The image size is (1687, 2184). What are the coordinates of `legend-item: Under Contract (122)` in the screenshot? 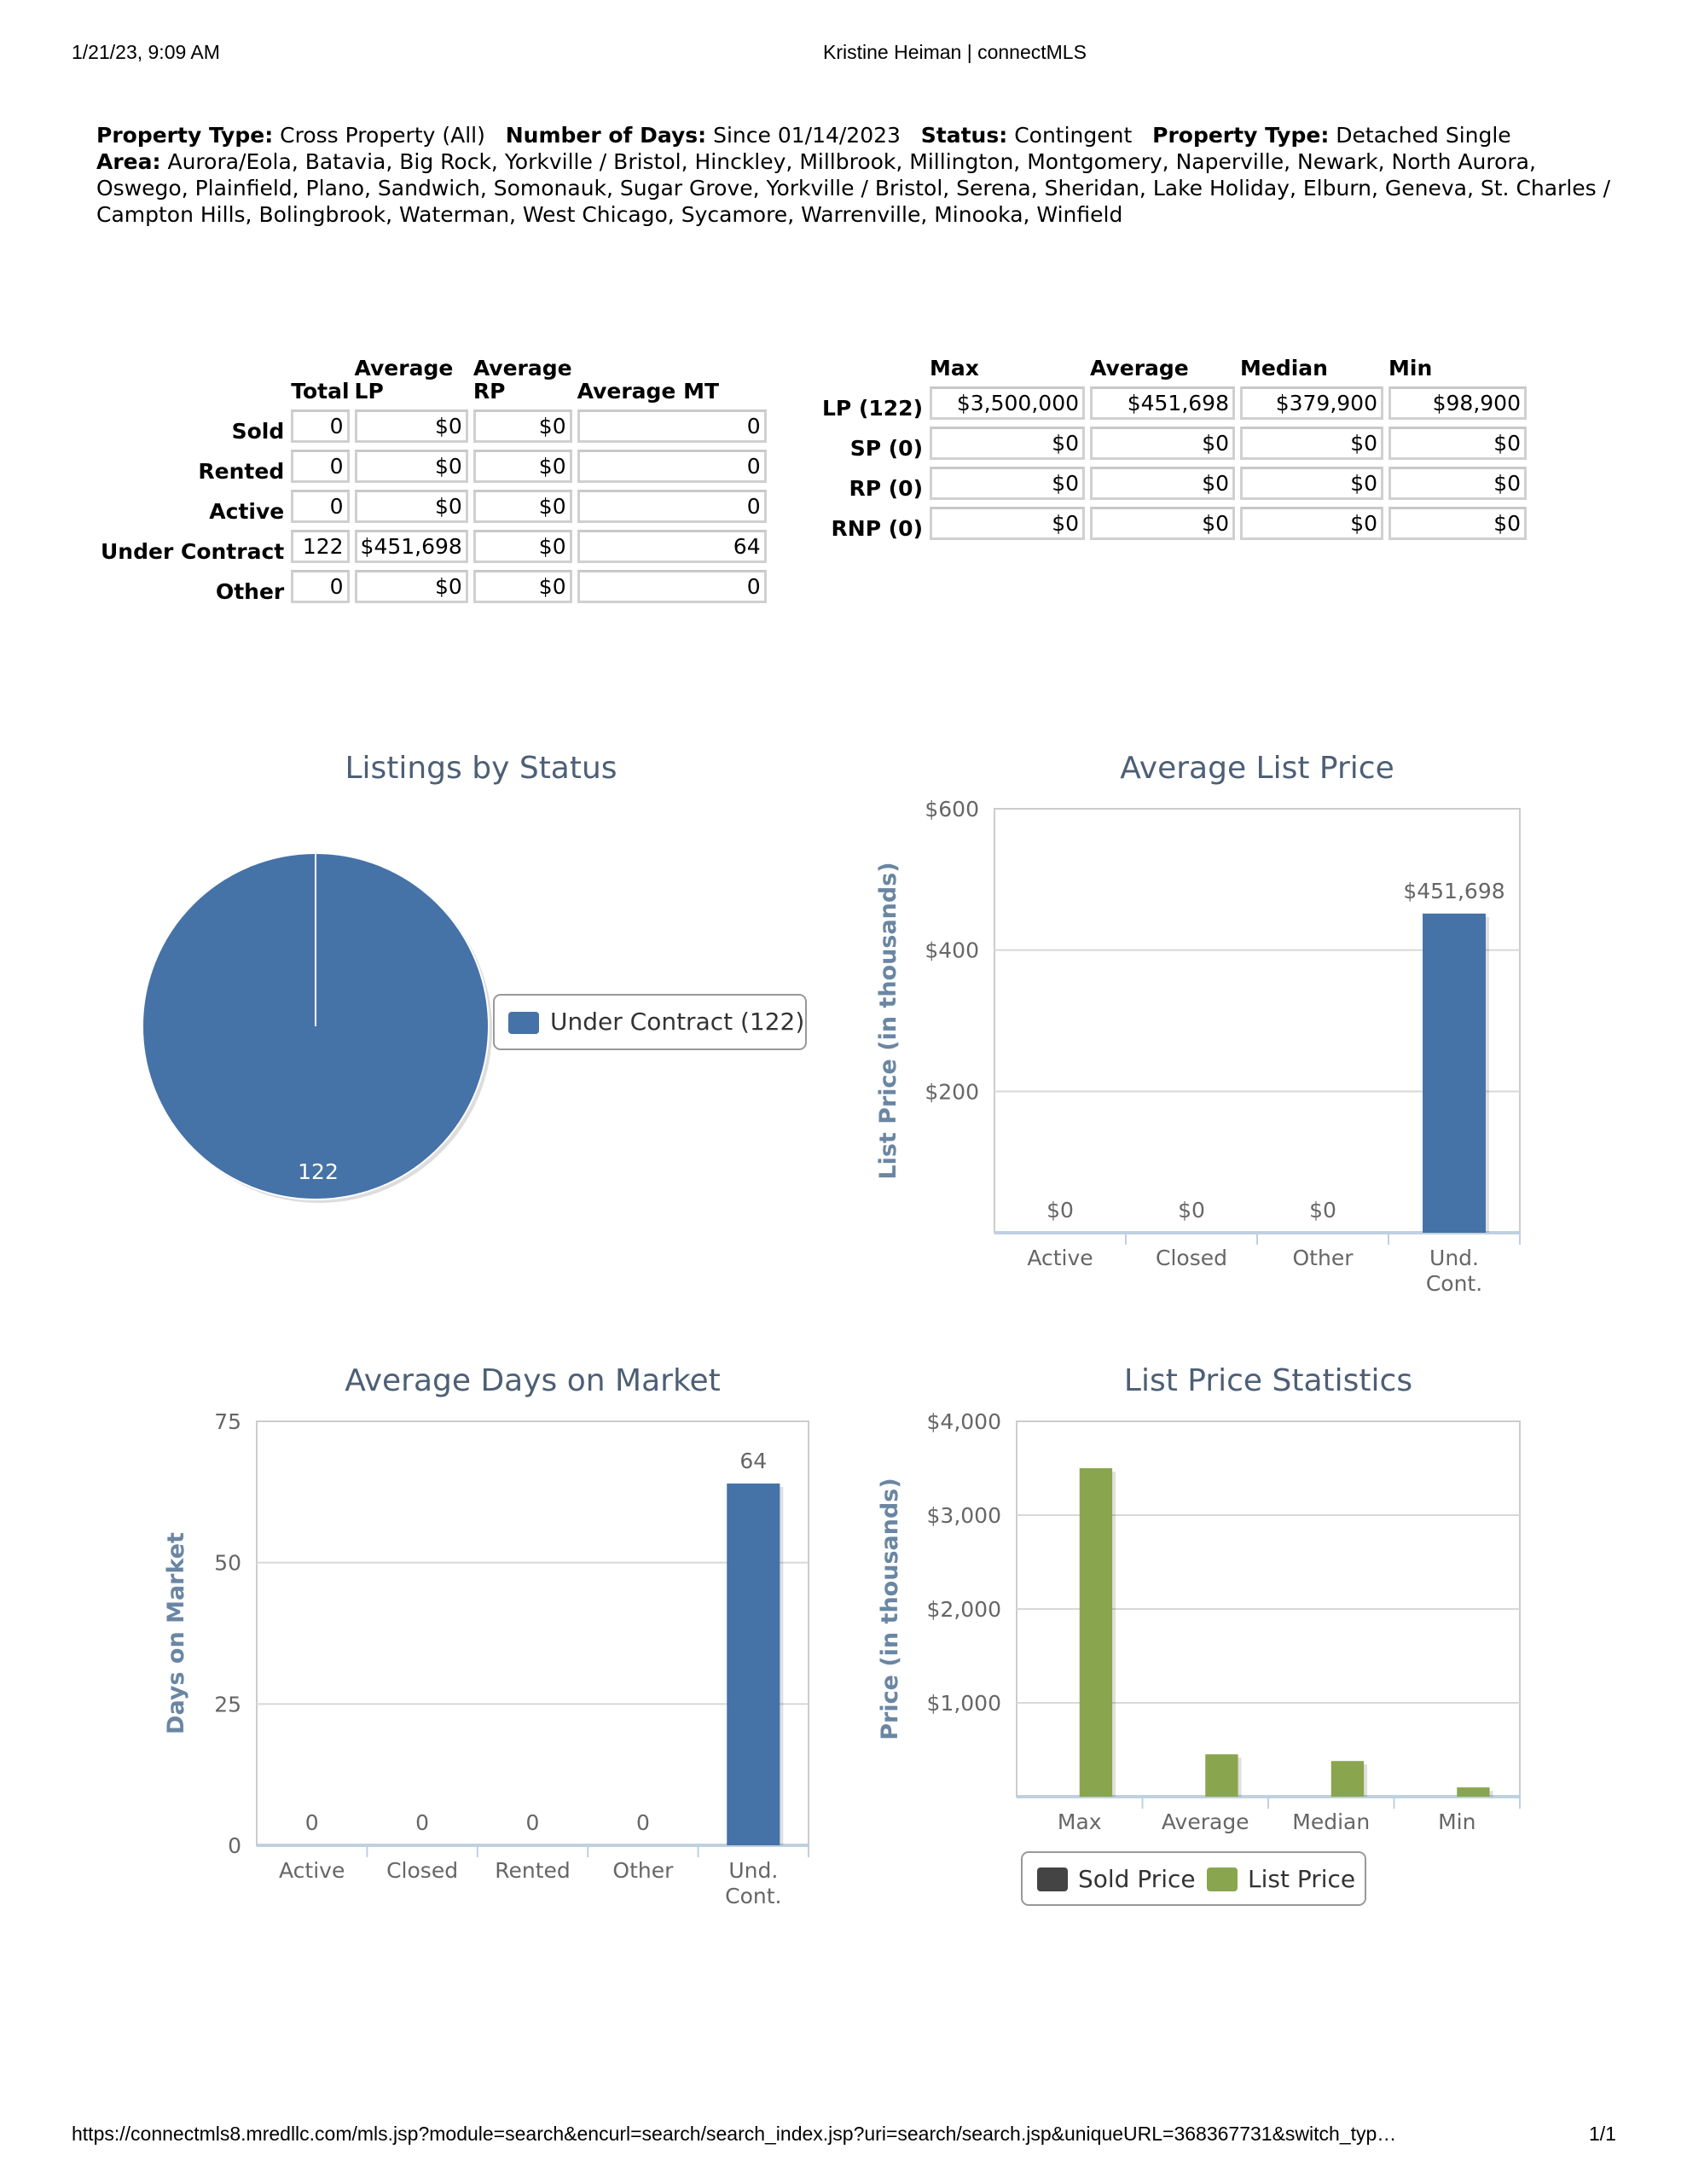 It's located at (677, 1022).